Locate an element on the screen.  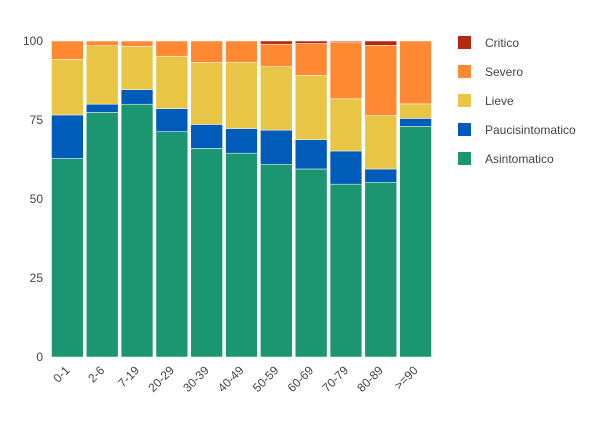
x-tick-label: 7-19 is located at coordinates (128, 376).